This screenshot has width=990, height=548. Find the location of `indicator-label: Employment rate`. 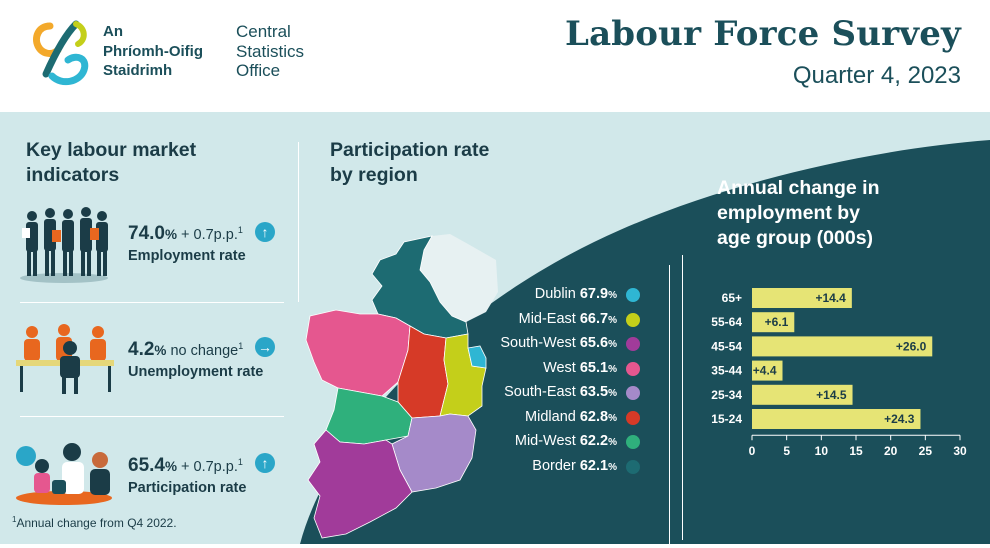

indicator-label: Employment rate is located at coordinates (187, 255).